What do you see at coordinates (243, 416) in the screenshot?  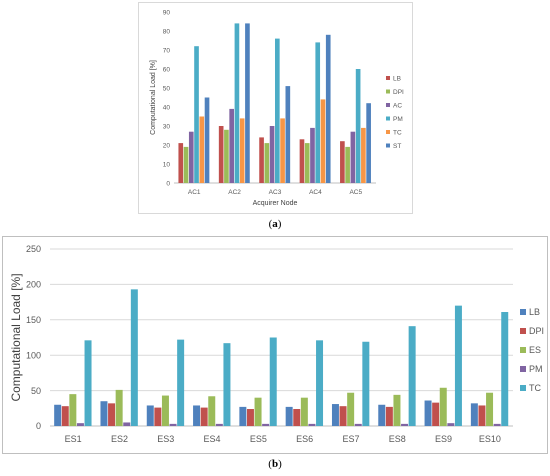 I see `bar-lb-es5` at bounding box center [243, 416].